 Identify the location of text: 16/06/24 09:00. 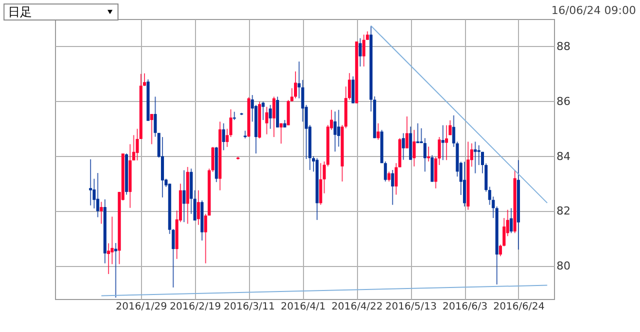
(593, 10).